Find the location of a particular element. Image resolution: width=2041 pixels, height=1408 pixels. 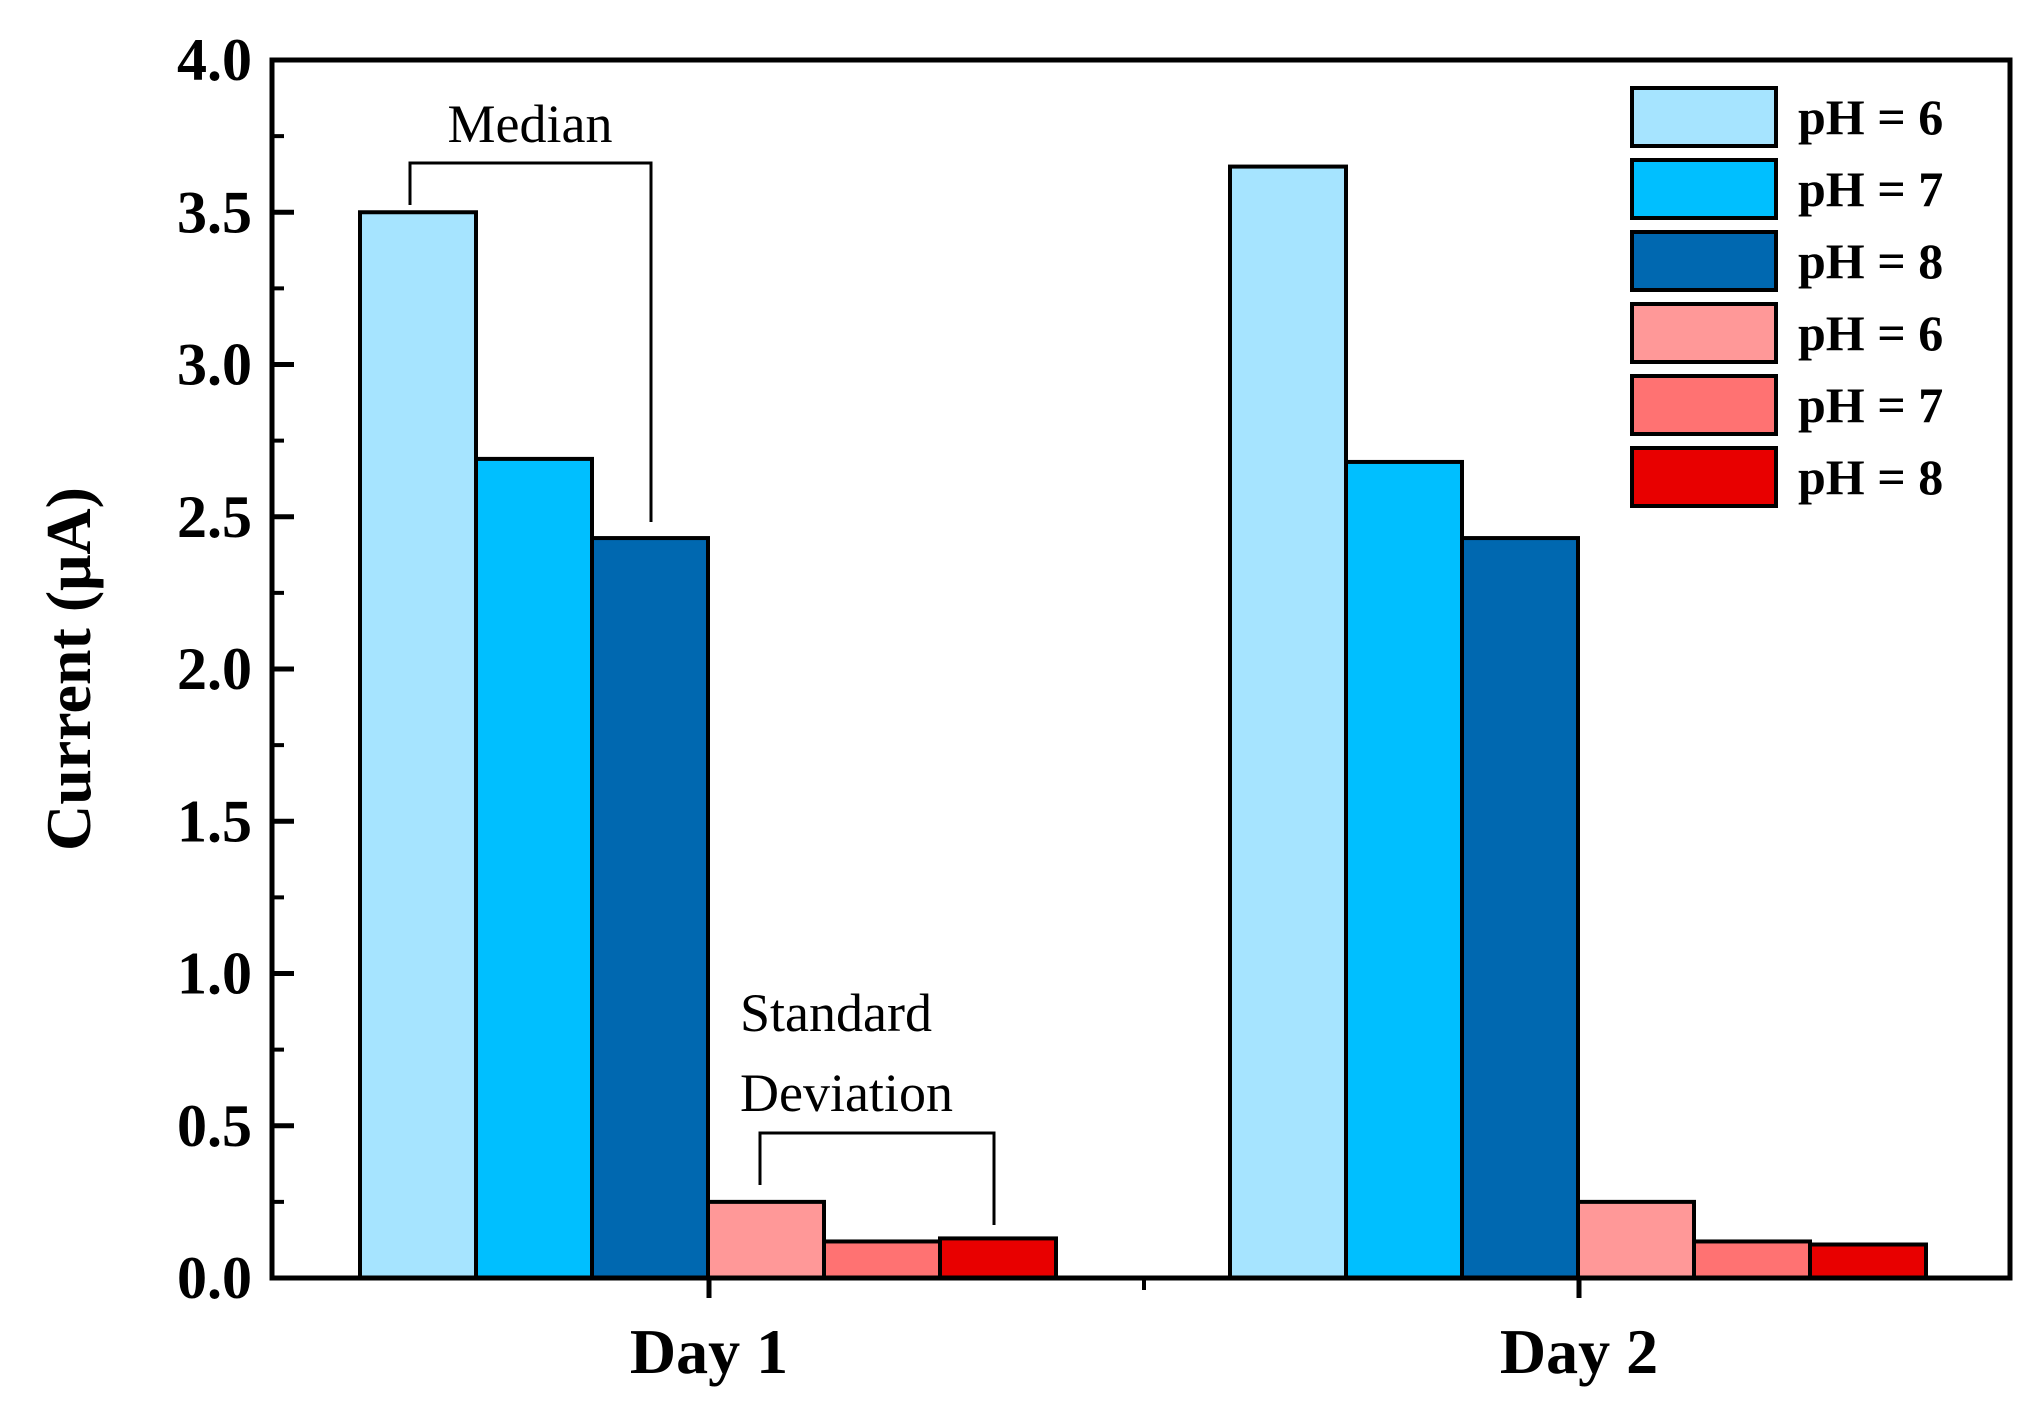

y-tick-label: 0.5 is located at coordinates (214, 1126).